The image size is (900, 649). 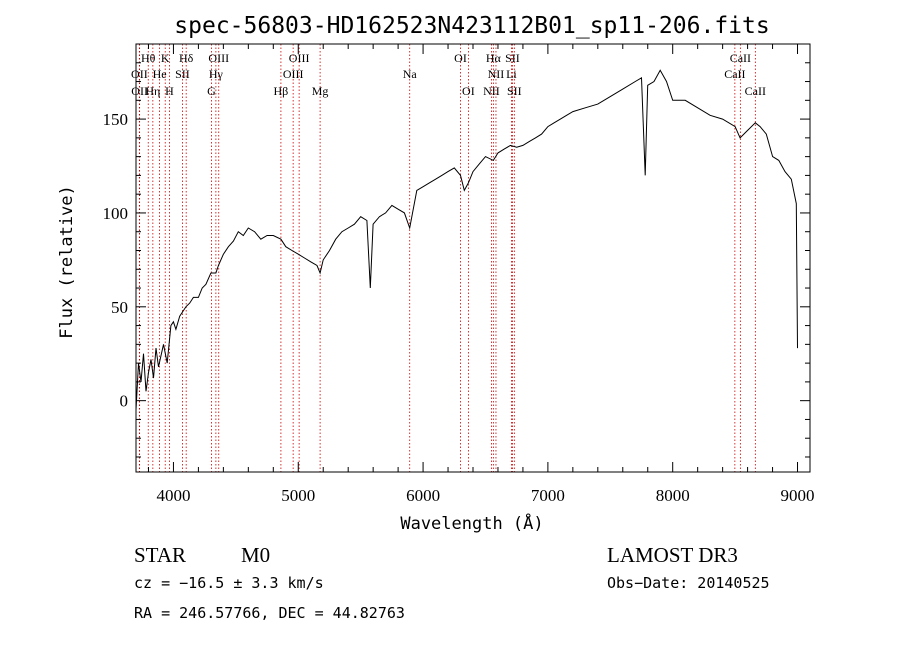 What do you see at coordinates (169, 91) in the screenshot?
I see `spectral-line-label: H` at bounding box center [169, 91].